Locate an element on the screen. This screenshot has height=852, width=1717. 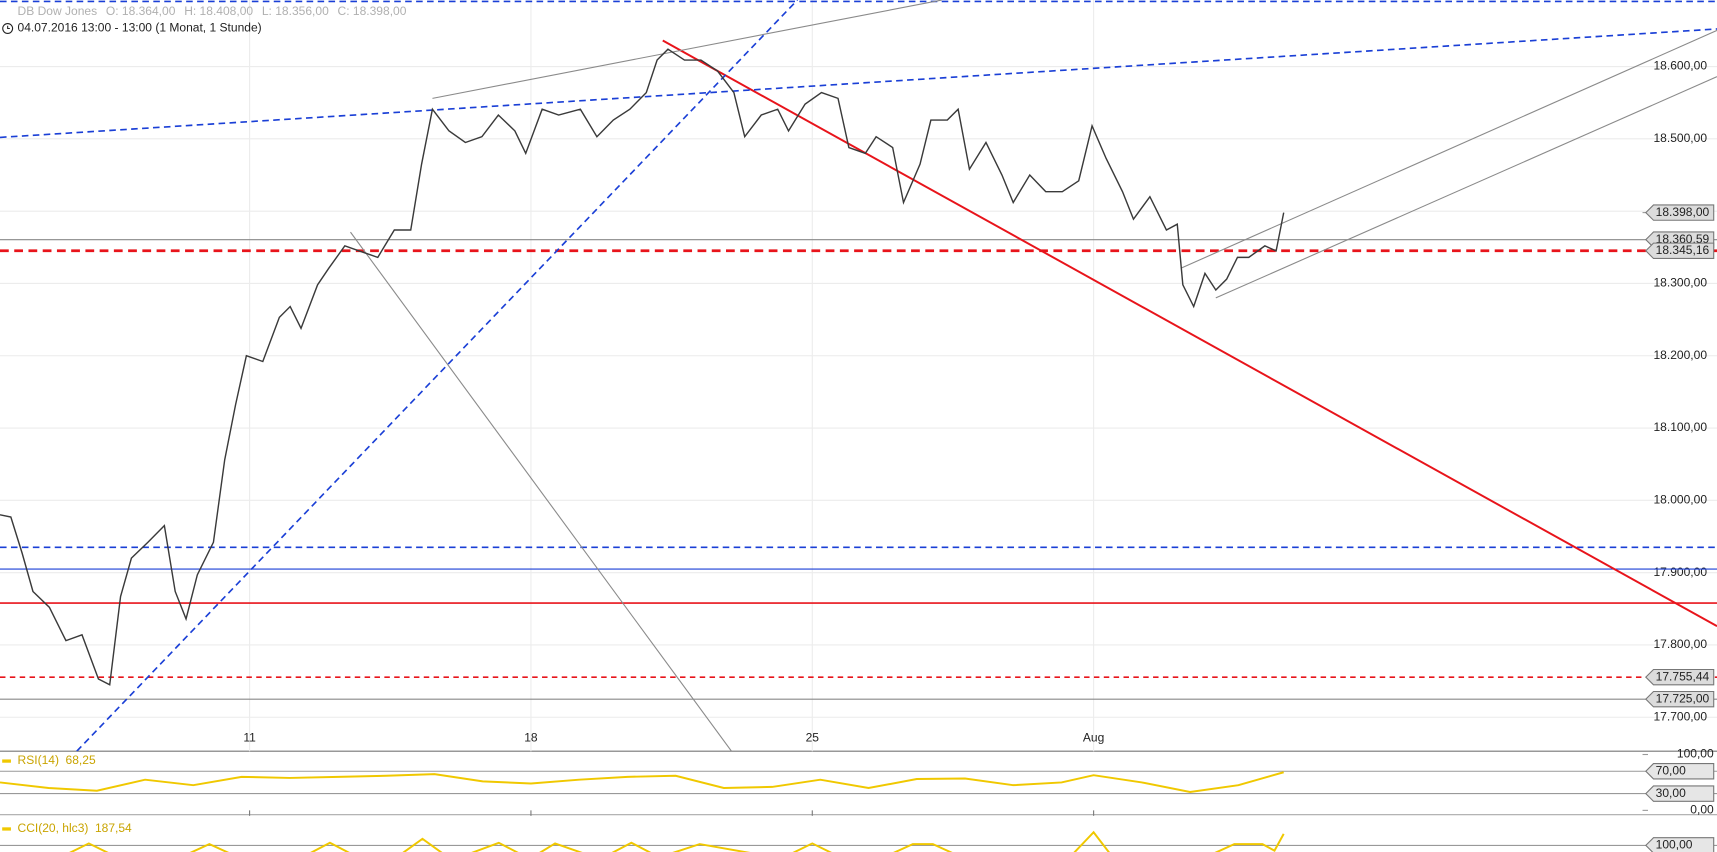
ohlc-value: O: 18.364,00 is located at coordinates (141, 11).